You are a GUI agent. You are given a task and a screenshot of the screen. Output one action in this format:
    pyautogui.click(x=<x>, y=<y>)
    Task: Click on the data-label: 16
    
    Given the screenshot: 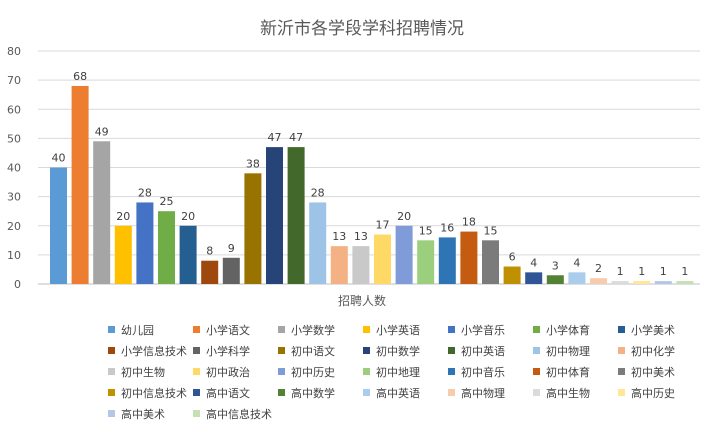 What is the action you would take?
    pyautogui.click(x=447, y=227)
    